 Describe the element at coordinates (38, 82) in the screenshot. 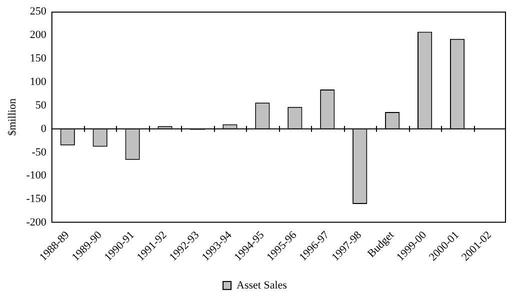

I see `y-tick-label: 100` at that location.